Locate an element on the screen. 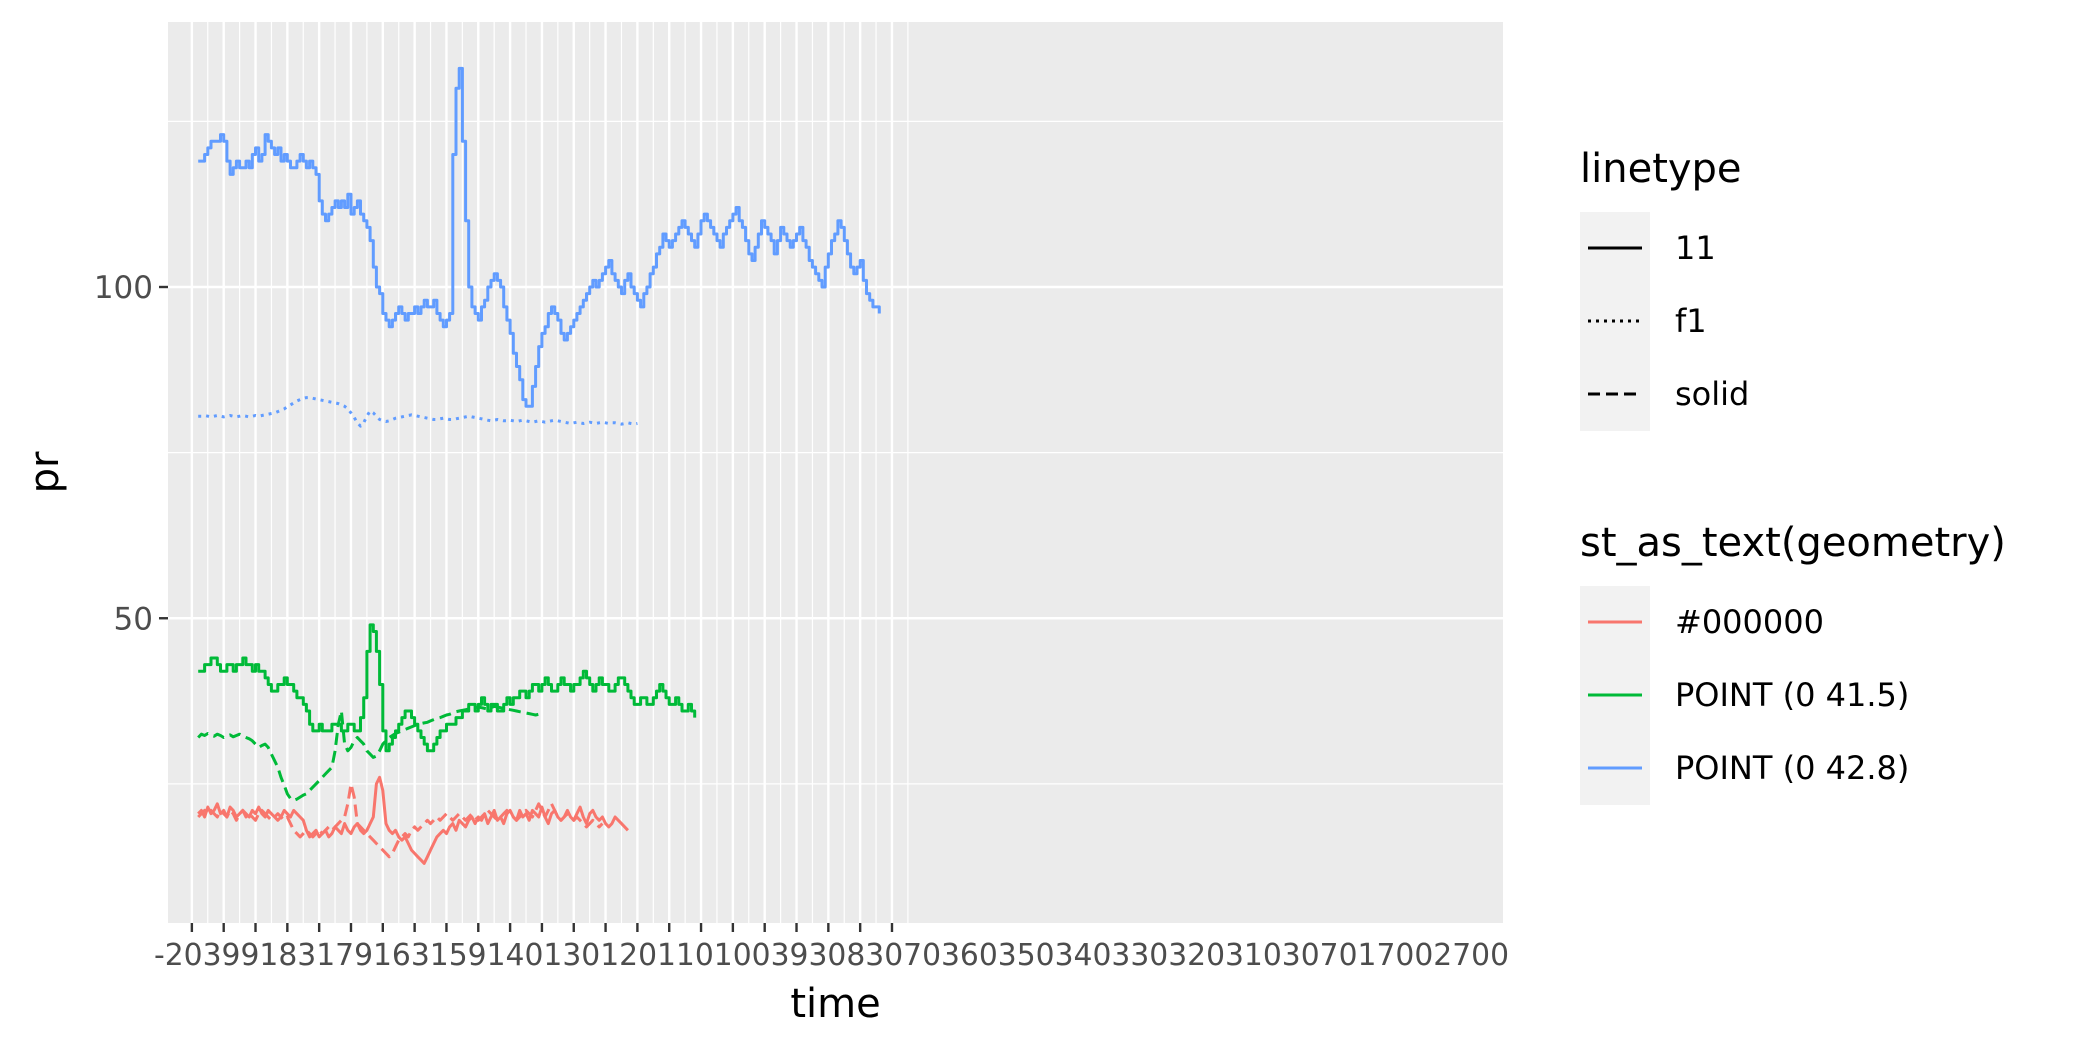 The width and height of the screenshot is (2100, 1050). legend-title: linetype is located at coordinates (1661, 169).